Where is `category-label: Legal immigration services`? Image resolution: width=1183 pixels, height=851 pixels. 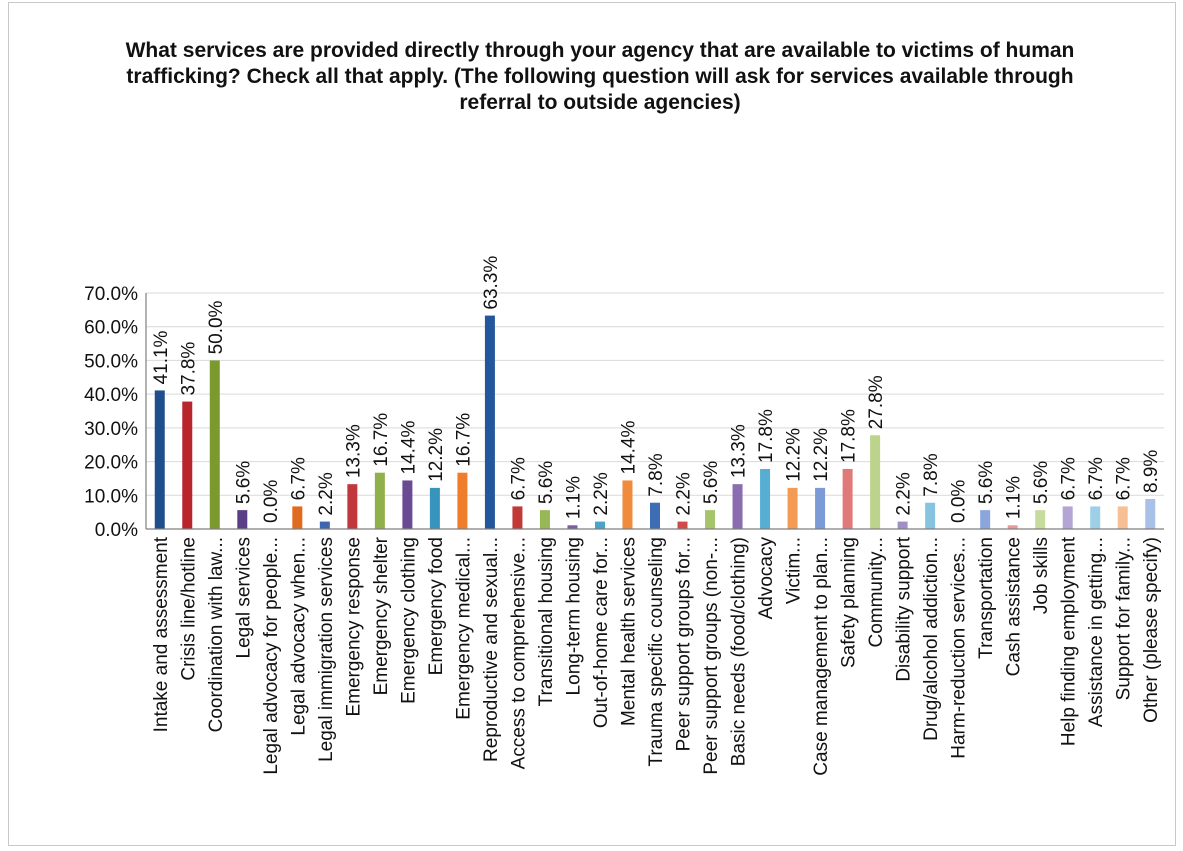
category-label: Legal immigration services is located at coordinates (326, 649).